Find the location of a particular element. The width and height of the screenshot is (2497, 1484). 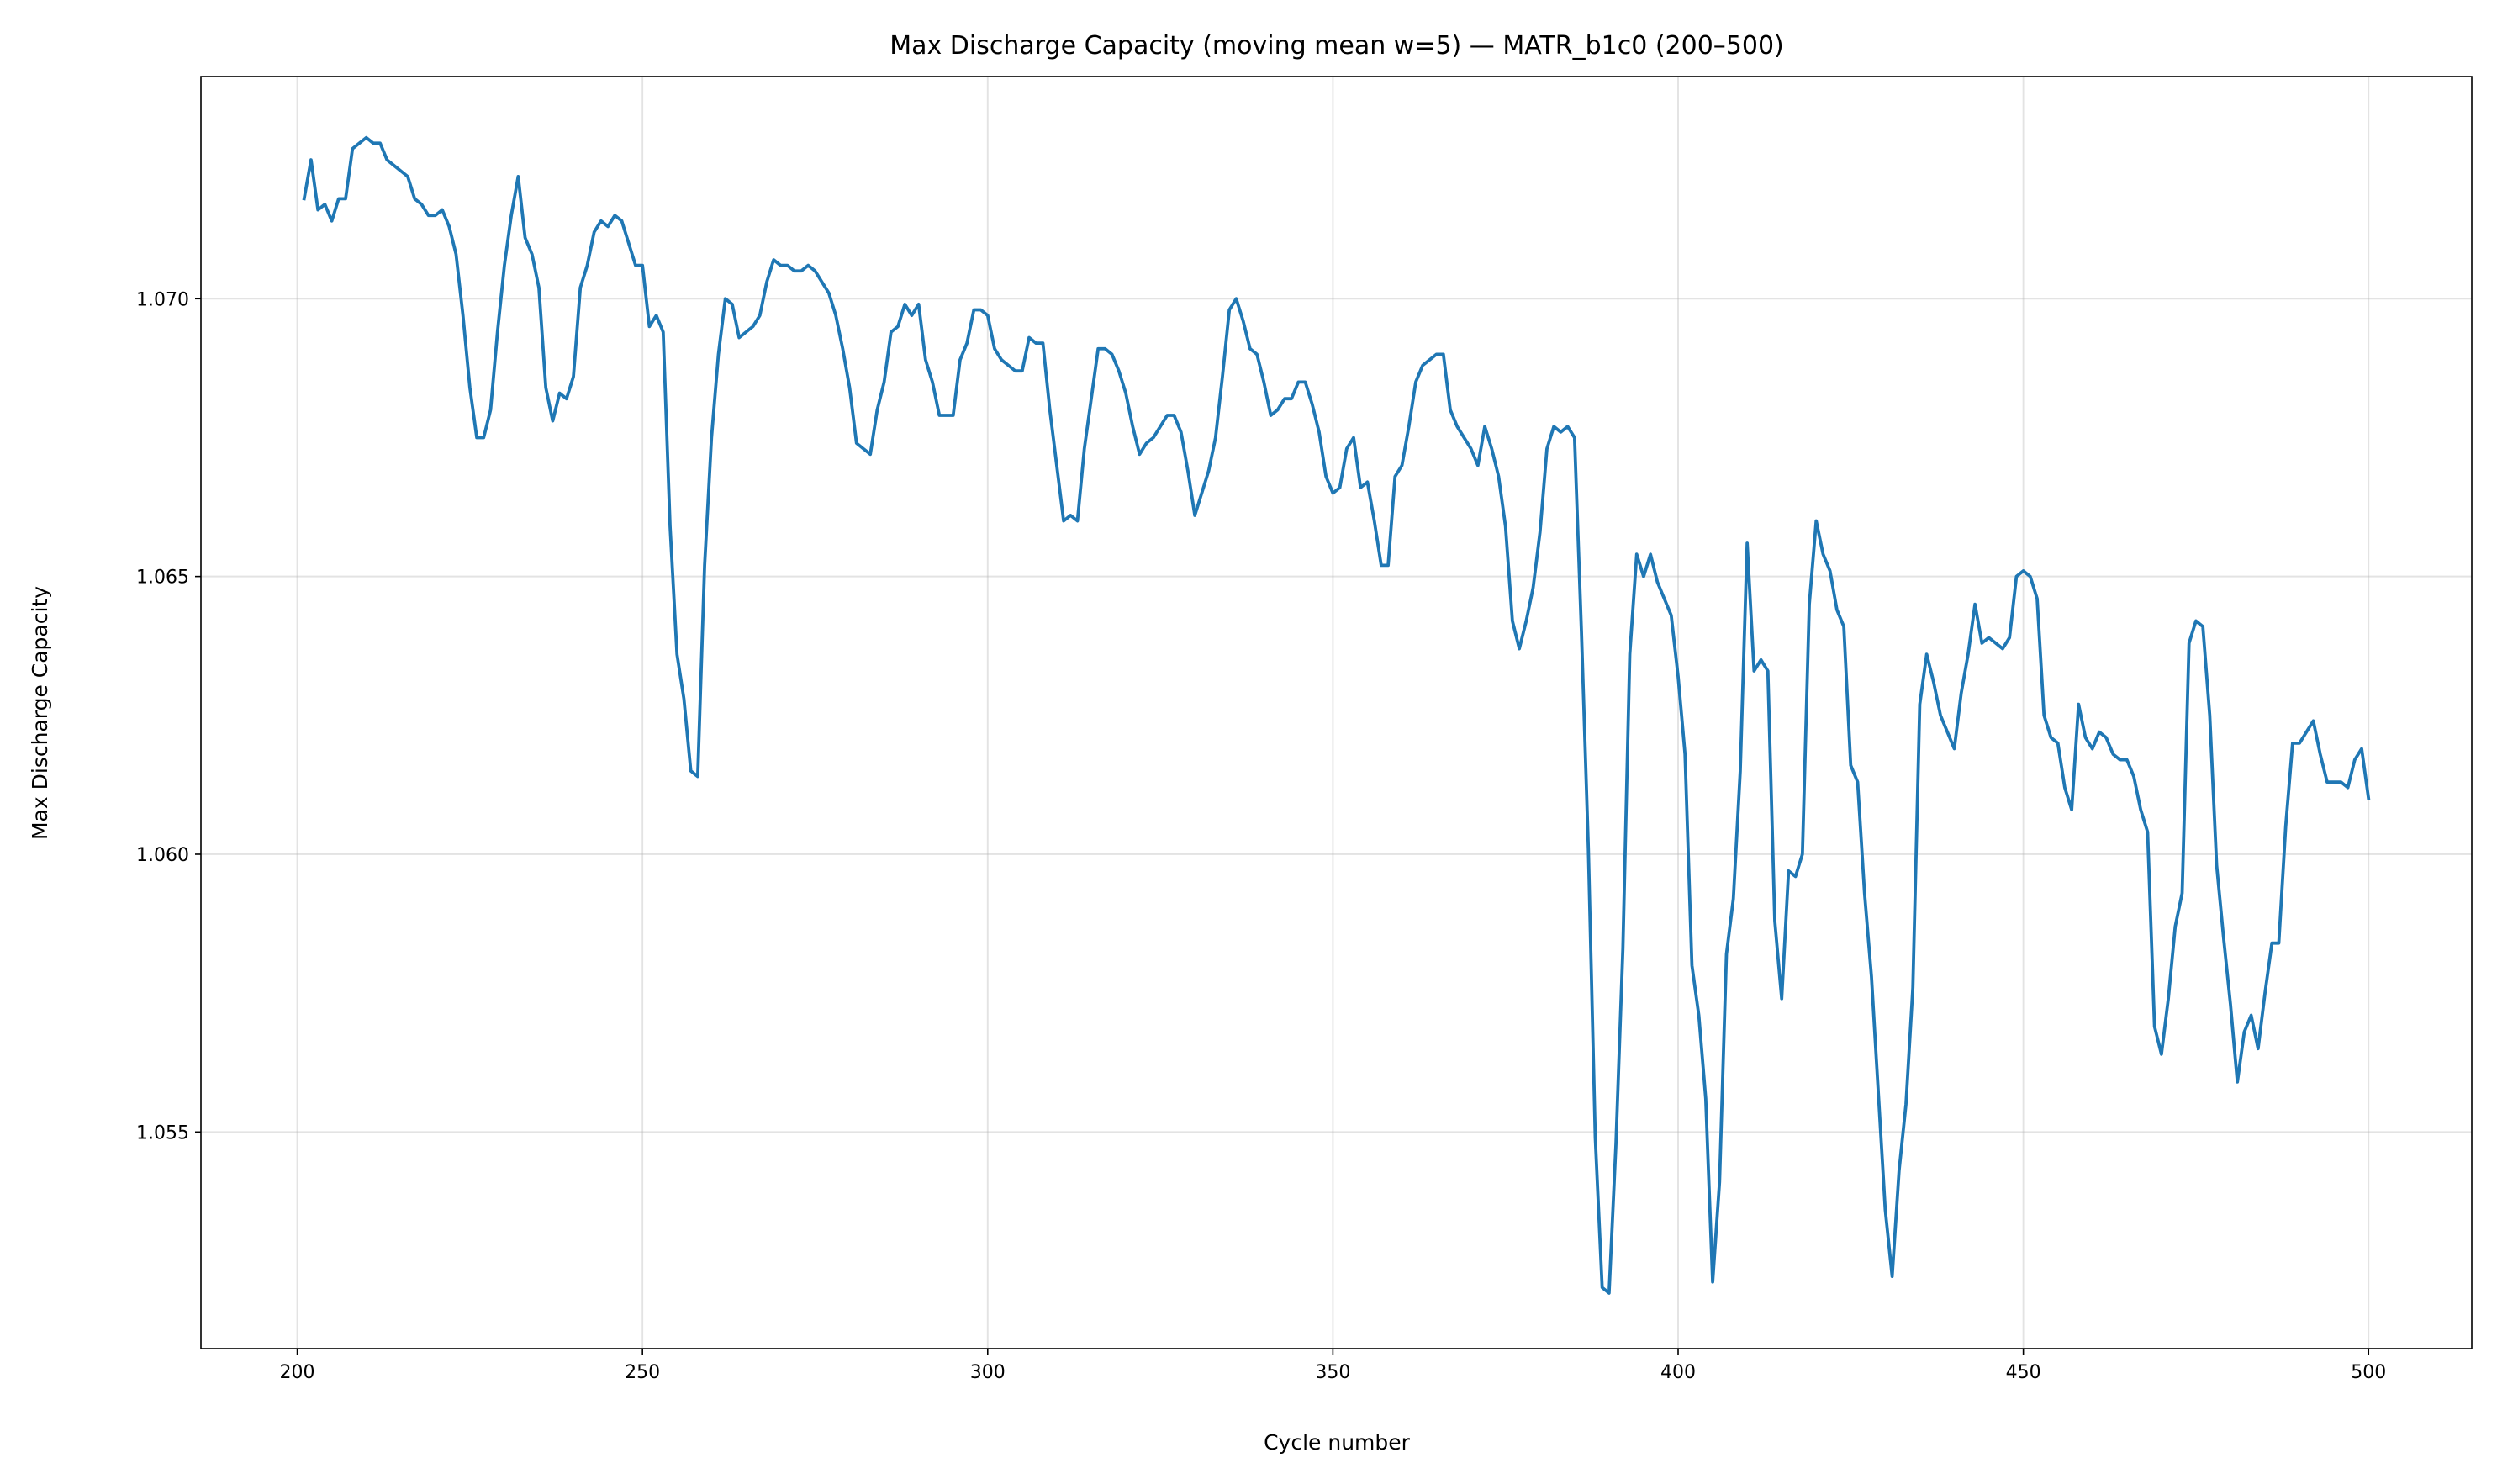

x-tick-label: 300 is located at coordinates (988, 1372).